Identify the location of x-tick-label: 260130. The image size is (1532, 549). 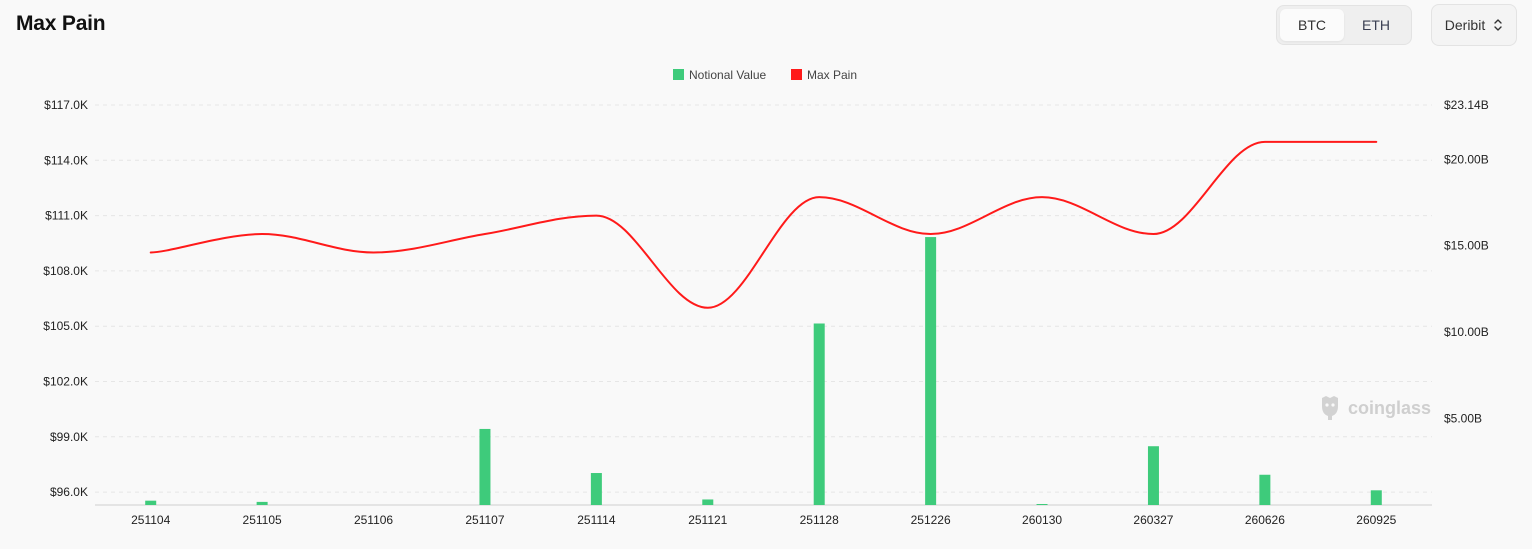
(1042, 520).